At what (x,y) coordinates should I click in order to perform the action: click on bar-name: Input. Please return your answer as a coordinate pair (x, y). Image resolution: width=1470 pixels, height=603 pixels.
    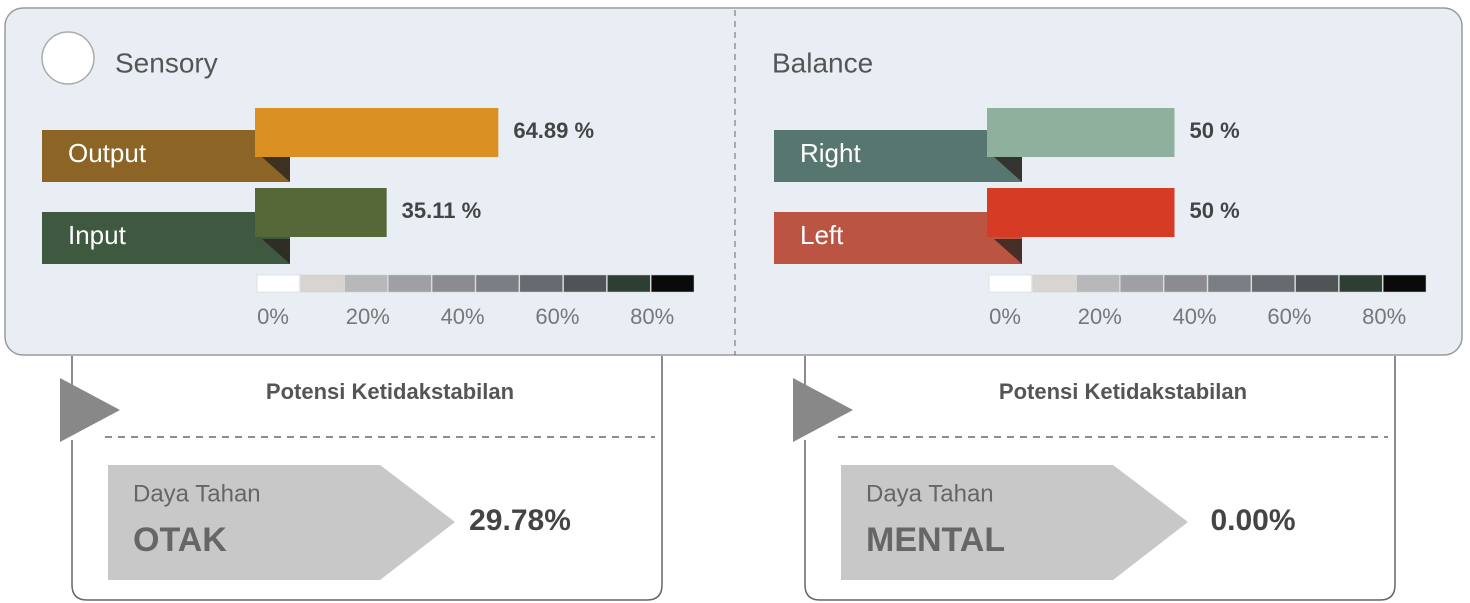
    Looking at the image, I should click on (97, 235).